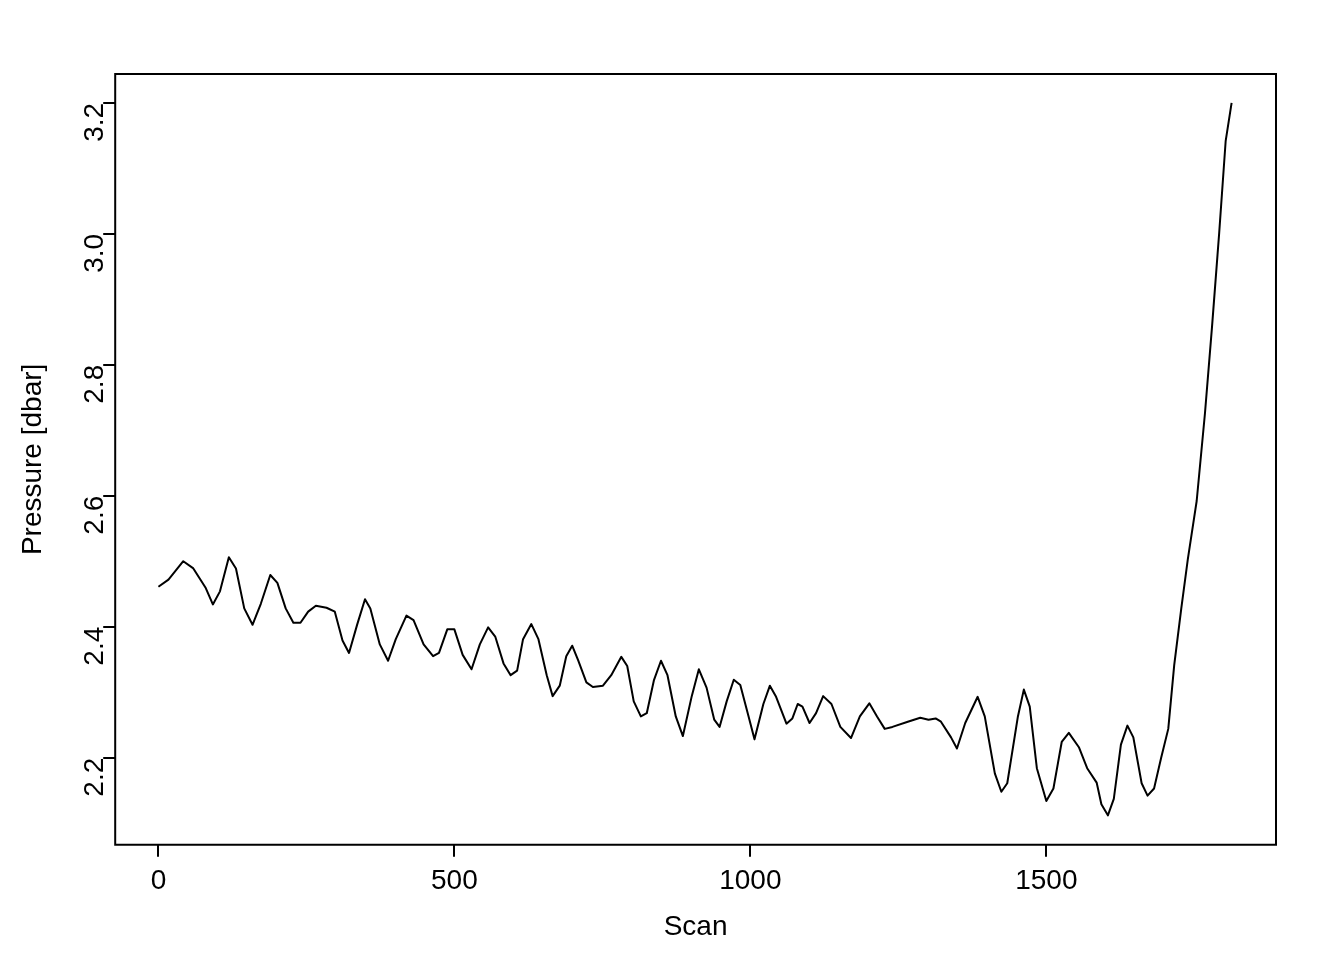 This screenshot has width=1344, height=960. Describe the element at coordinates (1046, 880) in the screenshot. I see `x-tick-label: 1500` at that location.